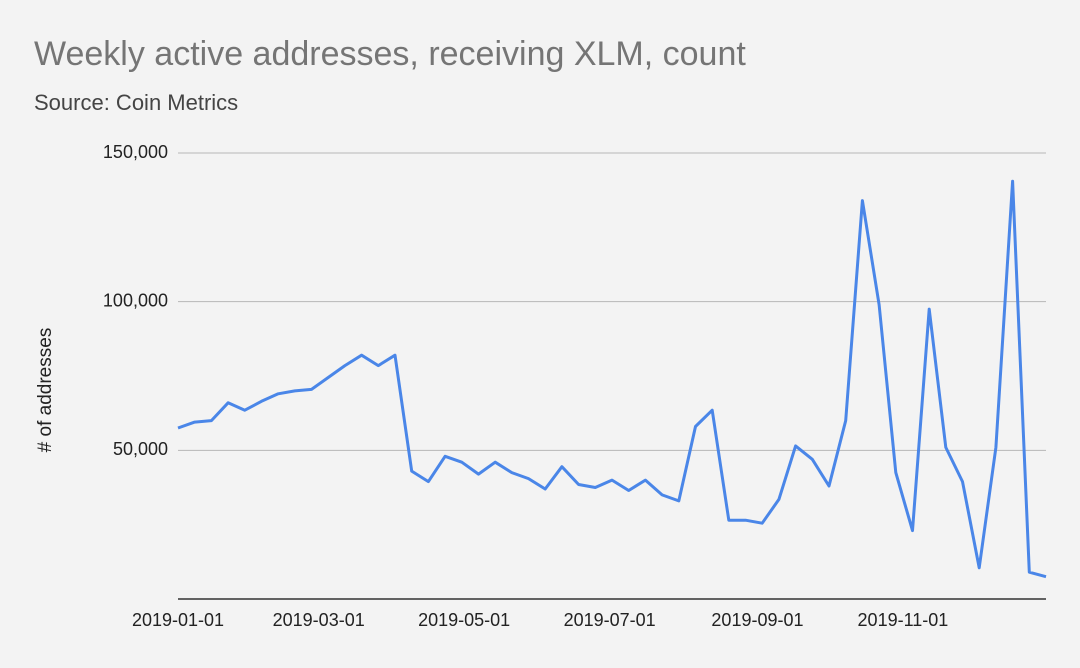 Image resolution: width=1080 pixels, height=668 pixels. What do you see at coordinates (610, 620) in the screenshot?
I see `x-tick-label: 2019-07-01` at bounding box center [610, 620].